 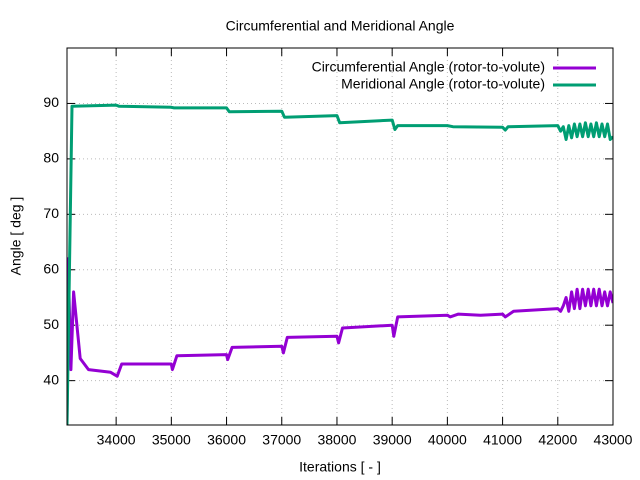 What do you see at coordinates (51, 324) in the screenshot?
I see `y-tick-label: 50` at bounding box center [51, 324].